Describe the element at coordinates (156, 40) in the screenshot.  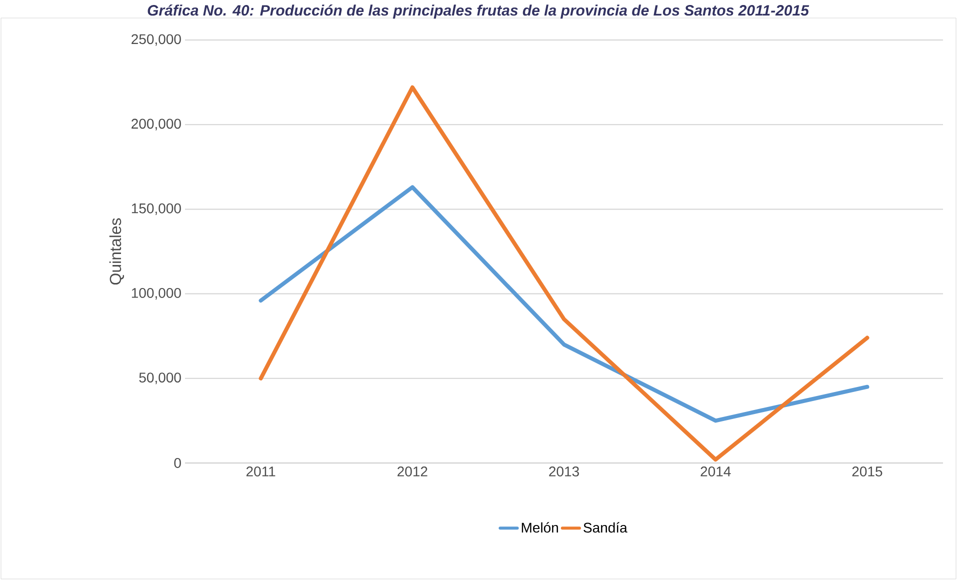
I see `y-tick-label: 250,000` at that location.